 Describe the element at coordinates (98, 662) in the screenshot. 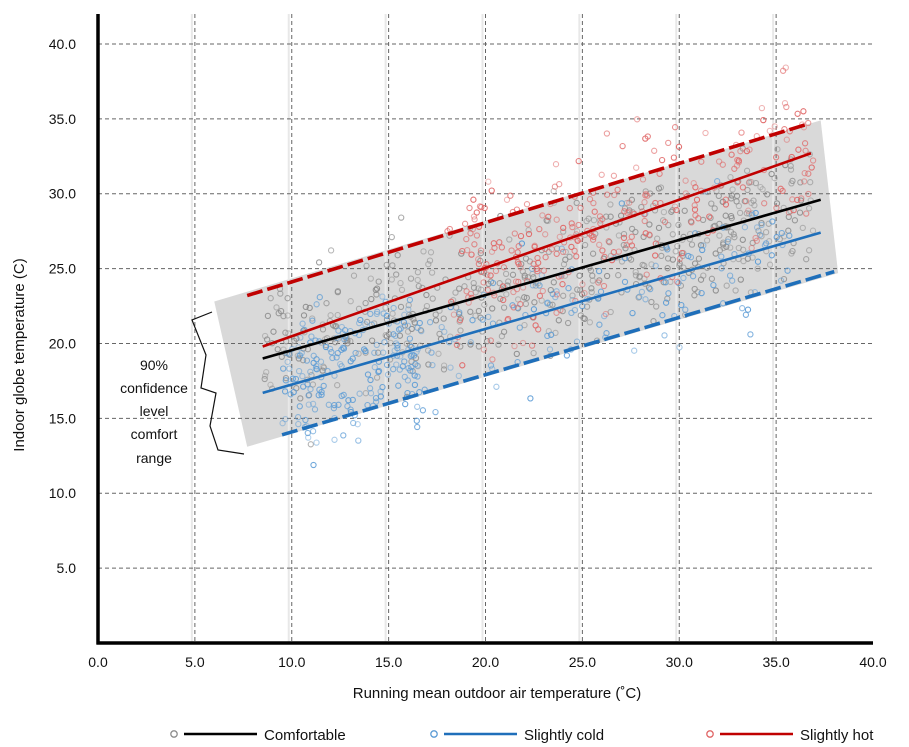

I see `x-tick-label: 0.0` at that location.